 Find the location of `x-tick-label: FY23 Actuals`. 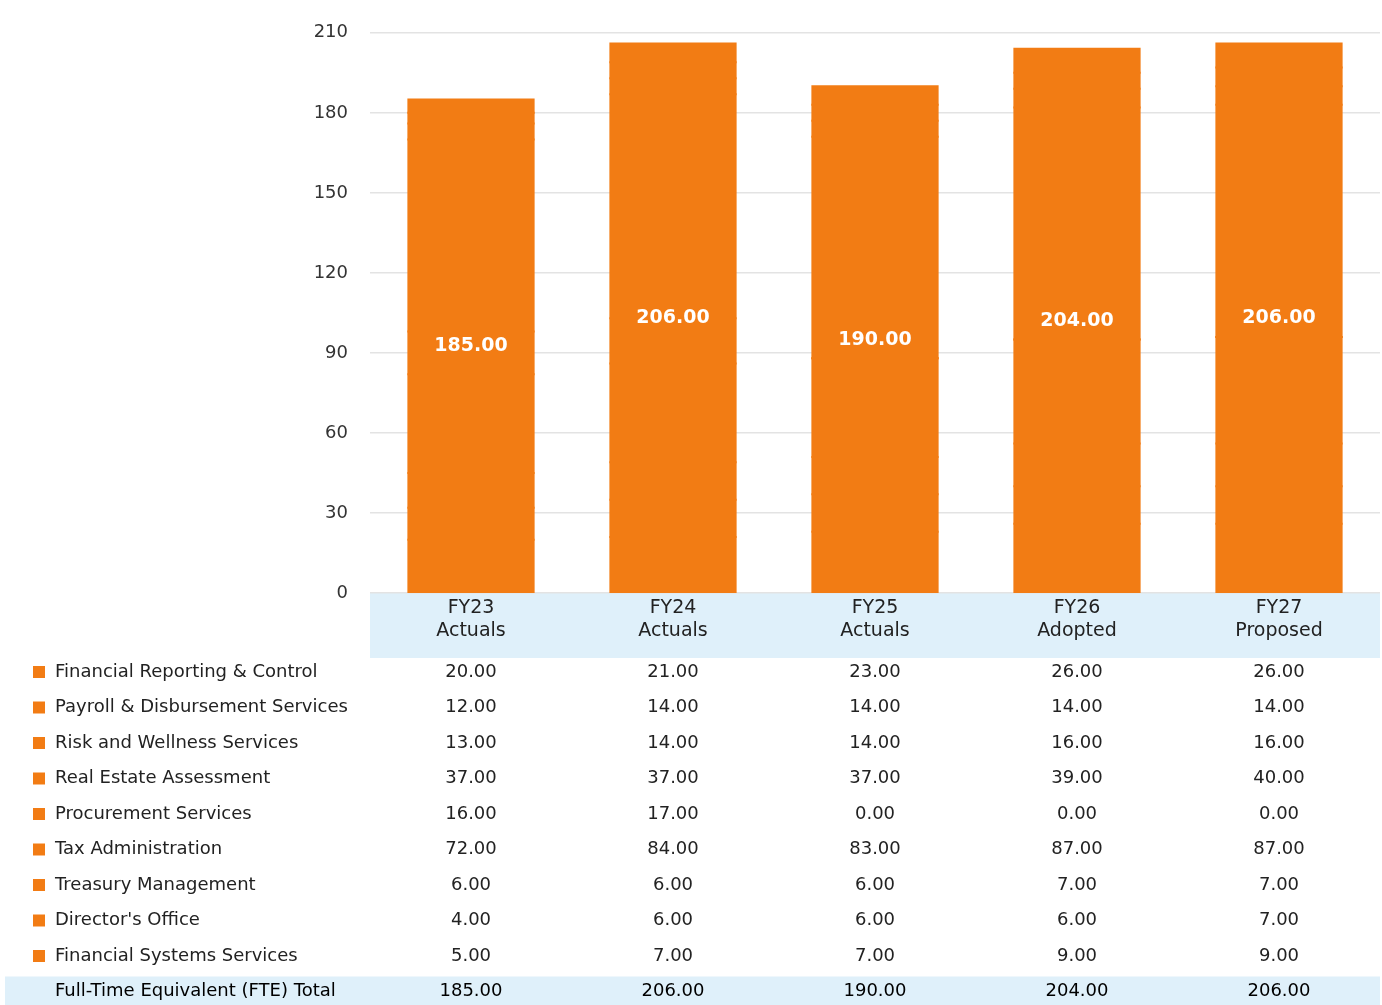

x-tick-label: FY23 Actuals is located at coordinates (471, 618).